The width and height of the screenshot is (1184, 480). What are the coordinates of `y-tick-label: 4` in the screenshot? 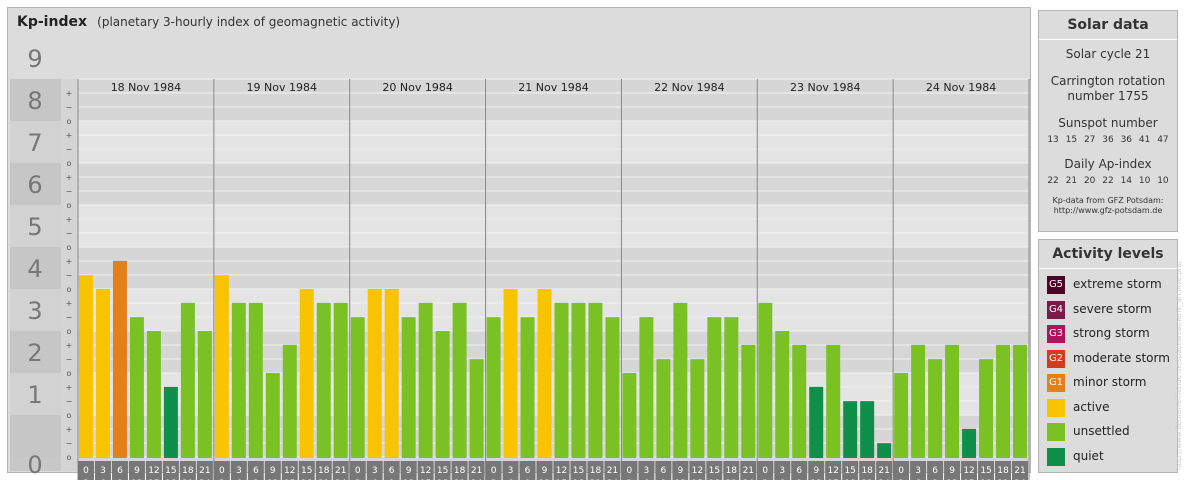 It's located at (34, 269).